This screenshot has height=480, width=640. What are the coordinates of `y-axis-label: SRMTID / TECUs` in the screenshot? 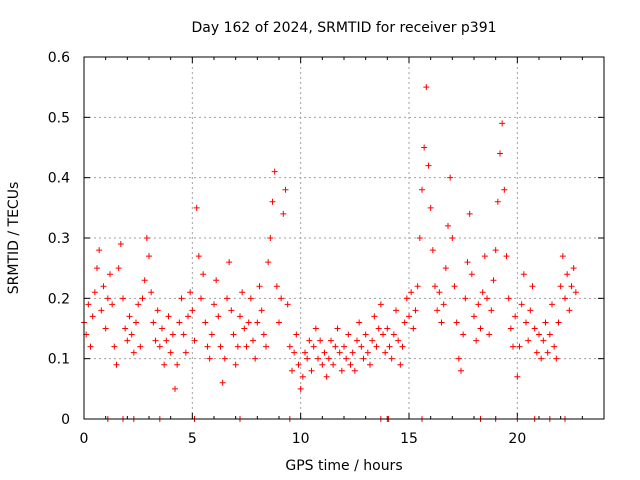 It's located at (14, 238).